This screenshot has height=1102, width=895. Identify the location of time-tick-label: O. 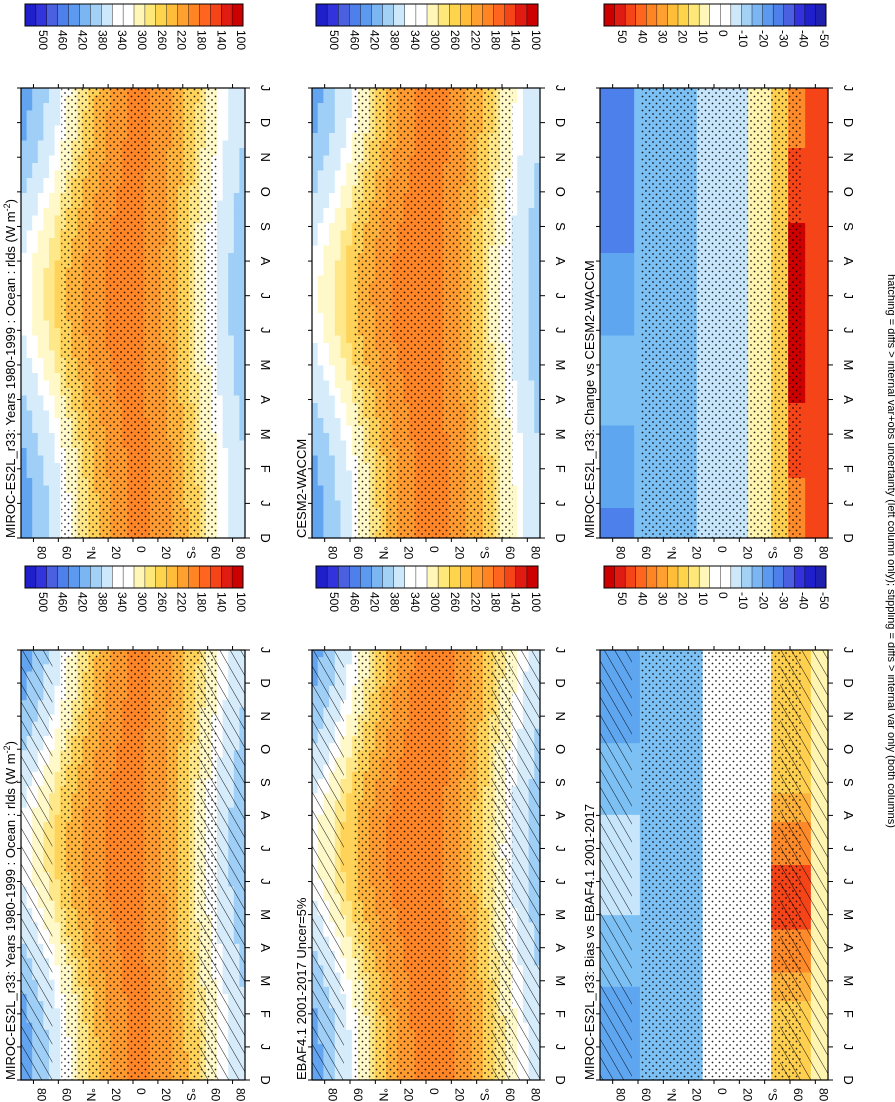
(265, 749).